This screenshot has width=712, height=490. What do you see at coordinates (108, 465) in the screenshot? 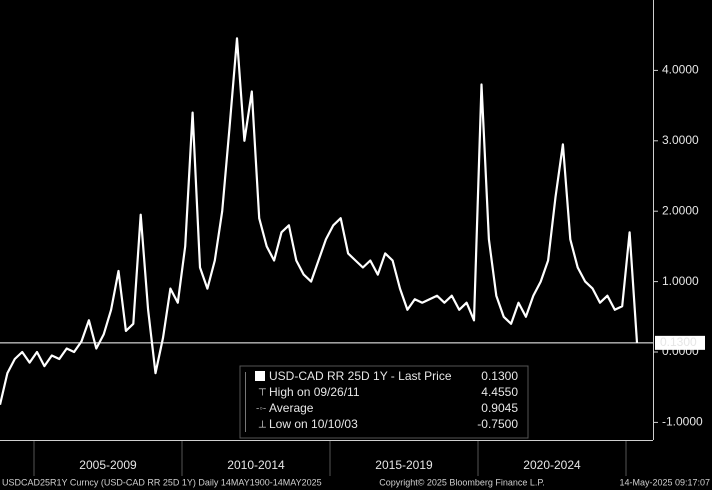
I see `x-period-label: 2005-2009` at bounding box center [108, 465].